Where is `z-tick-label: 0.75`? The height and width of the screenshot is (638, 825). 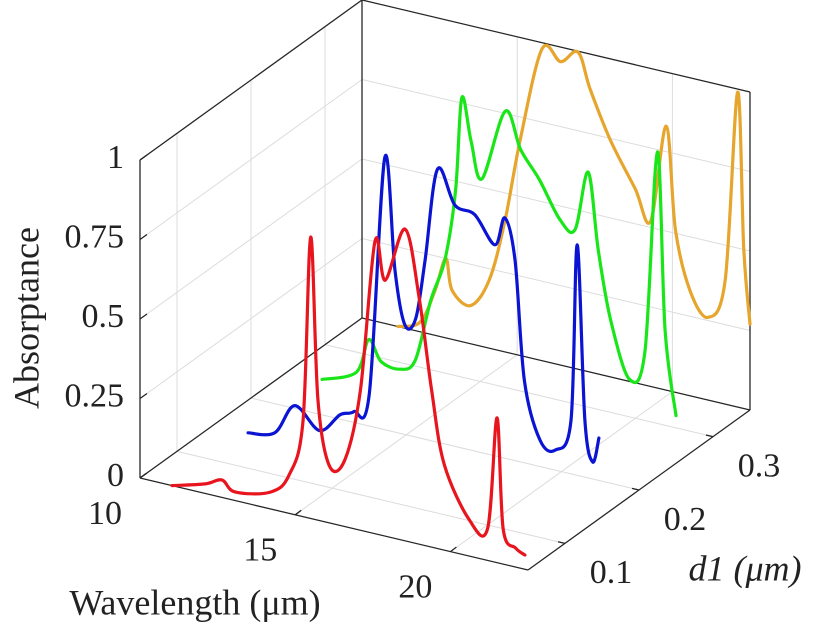 z-tick-label: 0.75 is located at coordinates (95, 236).